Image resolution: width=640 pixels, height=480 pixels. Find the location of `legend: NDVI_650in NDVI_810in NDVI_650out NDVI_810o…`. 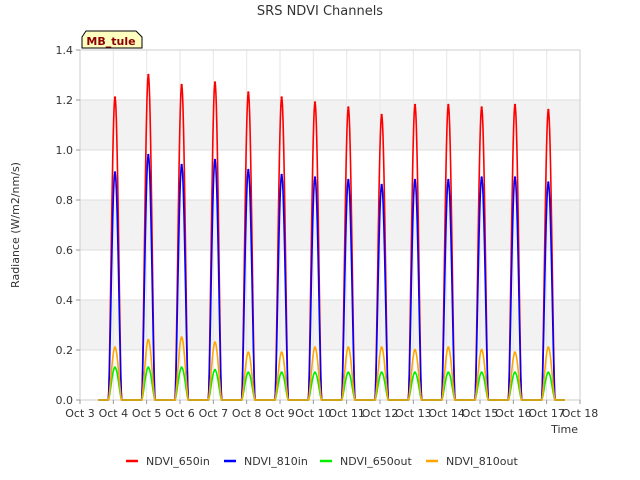

legend: NDVI_650in NDVI_810in NDVI_650out NDVI_810o… is located at coordinates (322, 461).